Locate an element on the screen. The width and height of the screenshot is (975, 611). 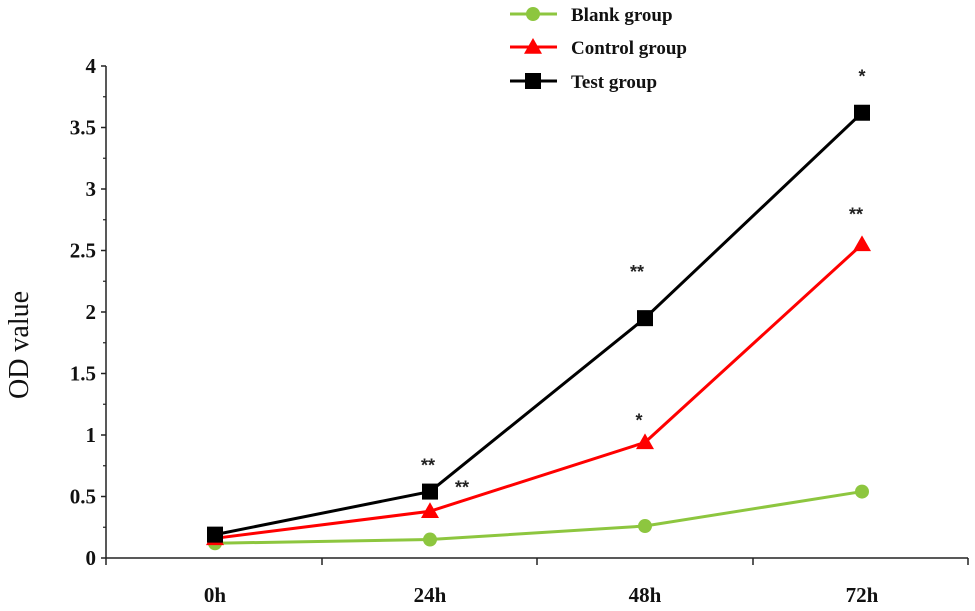
y-axis-label: OD value is located at coordinates (19, 345).